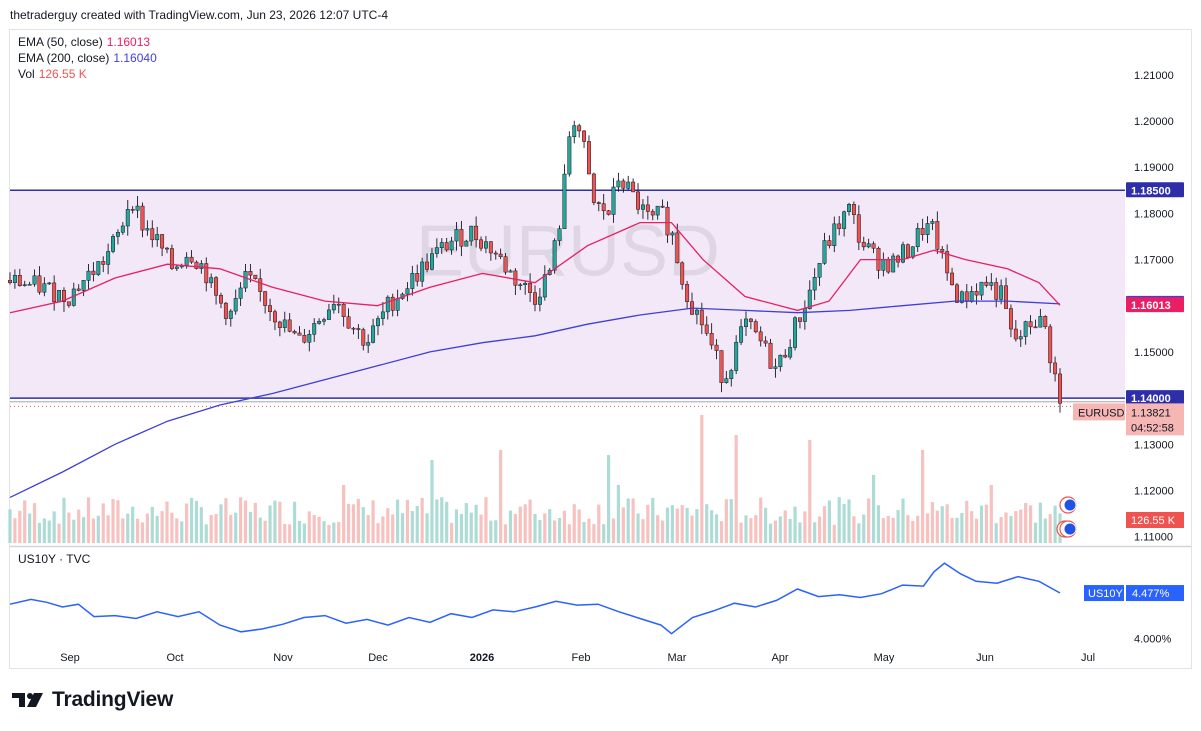 The image size is (1201, 731). I want to click on price-tick-label-5: 1.15000, so click(1154, 353).